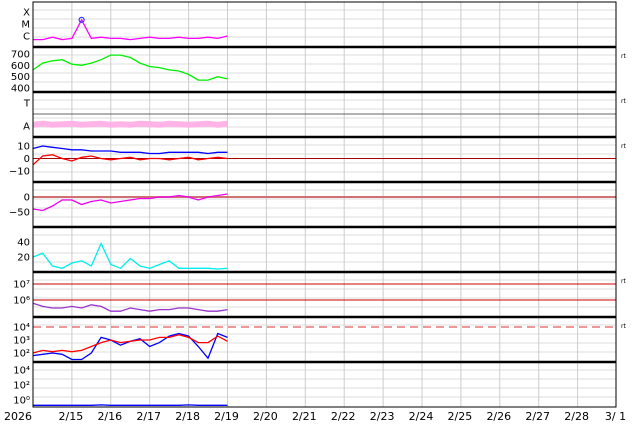 This screenshot has height=428, width=634. What do you see at coordinates (187, 416) in the screenshot?
I see `x-tick-label: 2/18` at bounding box center [187, 416].